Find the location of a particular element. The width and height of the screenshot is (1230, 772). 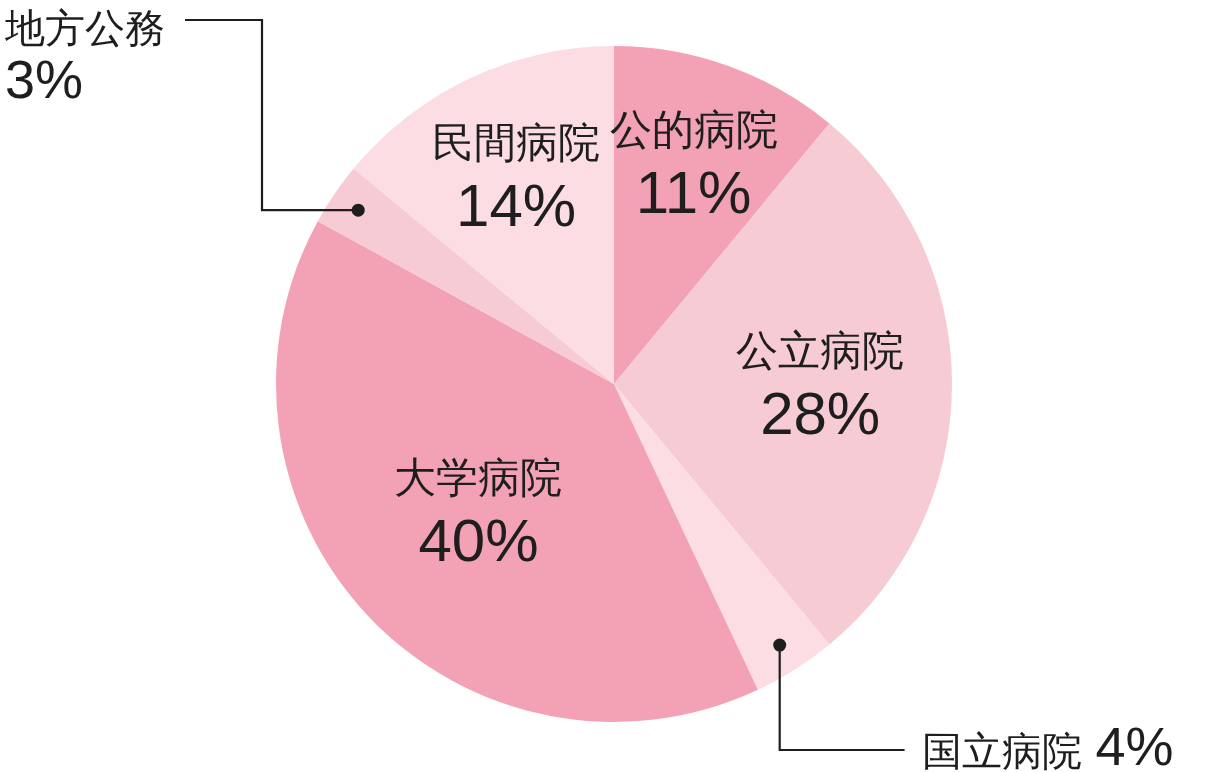

slice-label: 公的病院 is located at coordinates (693, 129).